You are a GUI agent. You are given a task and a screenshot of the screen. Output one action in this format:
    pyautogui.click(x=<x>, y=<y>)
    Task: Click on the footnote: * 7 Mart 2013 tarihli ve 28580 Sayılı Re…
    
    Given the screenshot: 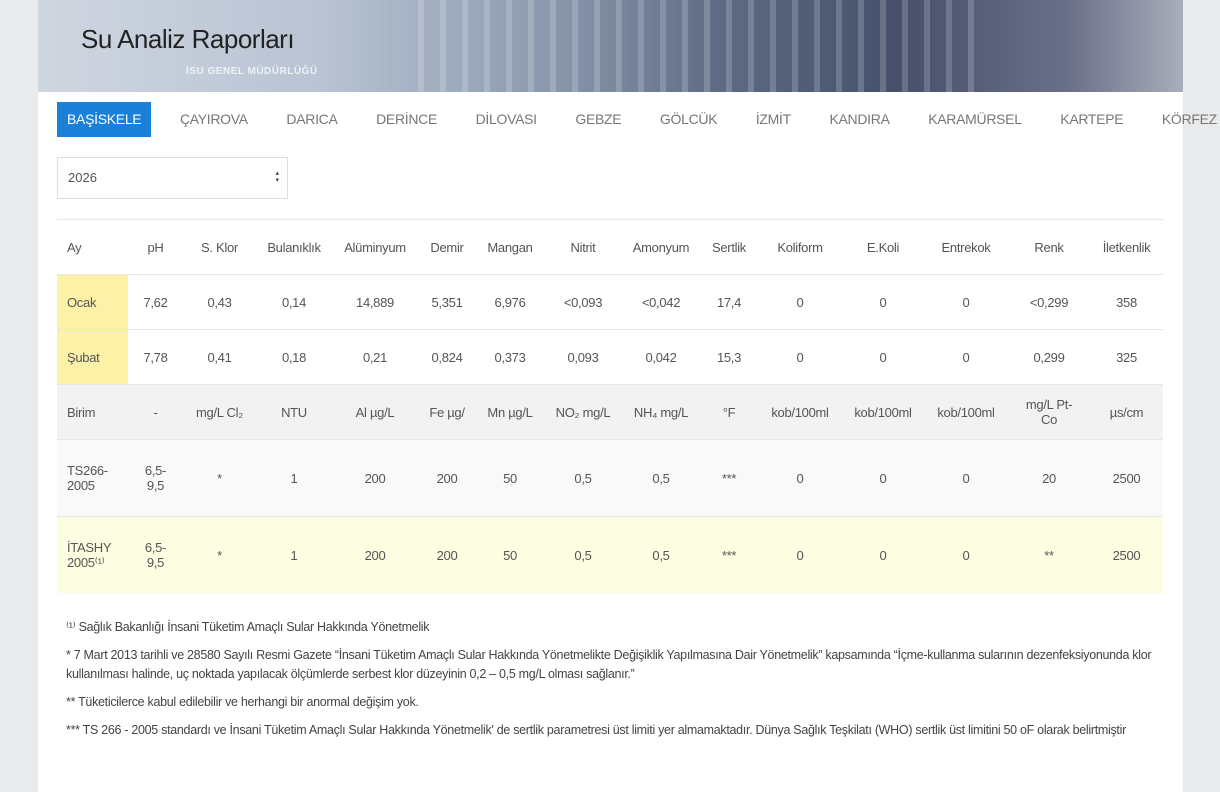 What is the action you would take?
    pyautogui.click(x=609, y=664)
    